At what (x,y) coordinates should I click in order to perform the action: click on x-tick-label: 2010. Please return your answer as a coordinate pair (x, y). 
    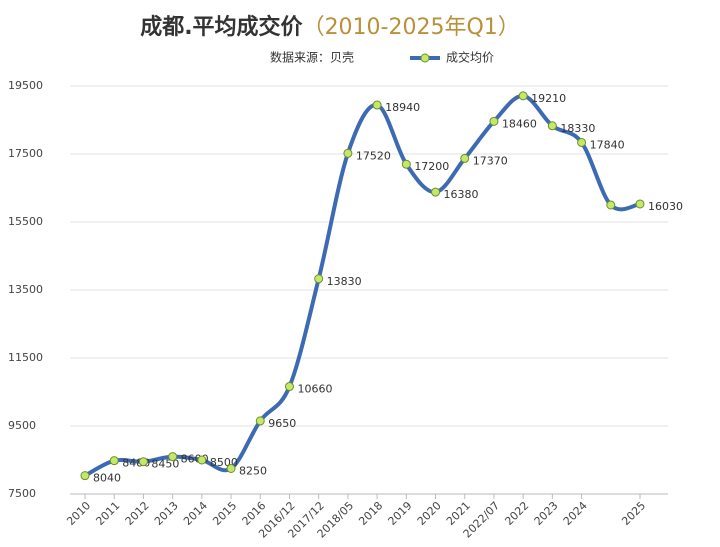
    Looking at the image, I should click on (78, 513).